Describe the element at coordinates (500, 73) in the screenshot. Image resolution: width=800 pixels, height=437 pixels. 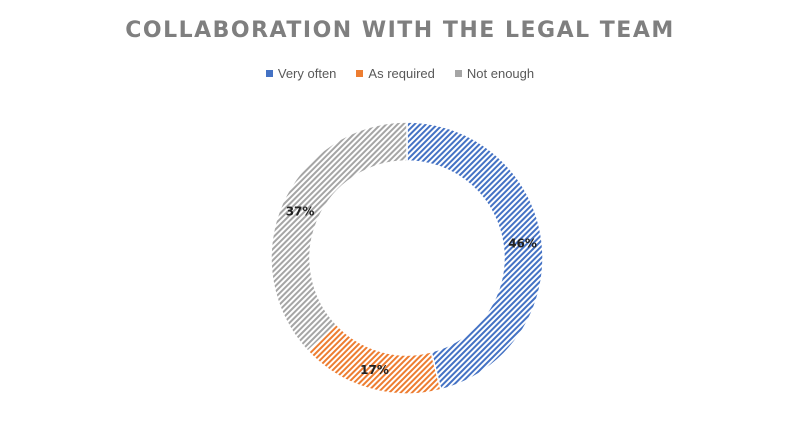
I see `legend-label-not-enough: Not enough` at that location.